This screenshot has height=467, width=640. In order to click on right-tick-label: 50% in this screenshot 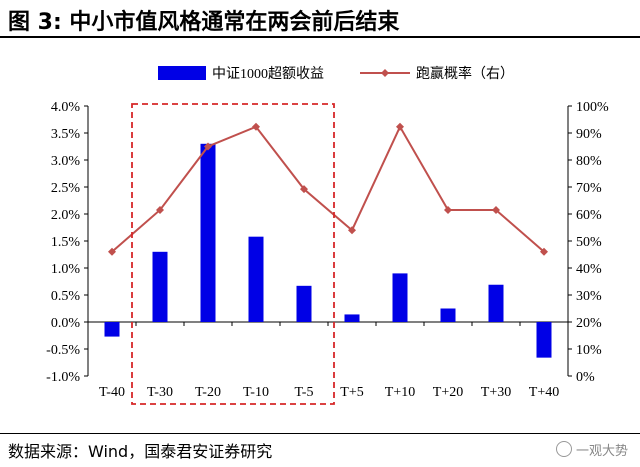, I will do `click(589, 242)`.